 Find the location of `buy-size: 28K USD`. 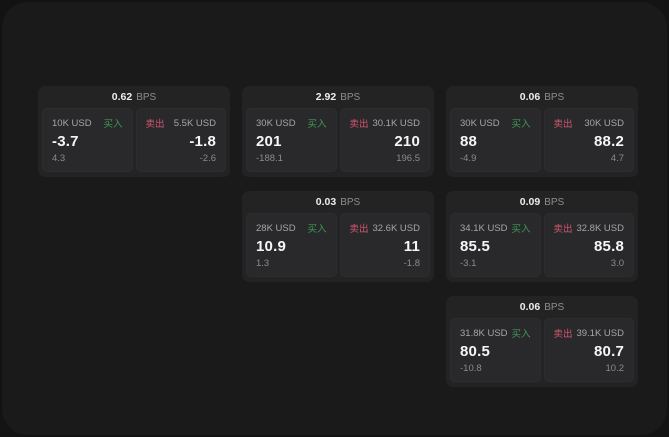

buy-size: 28K USD is located at coordinates (276, 228).